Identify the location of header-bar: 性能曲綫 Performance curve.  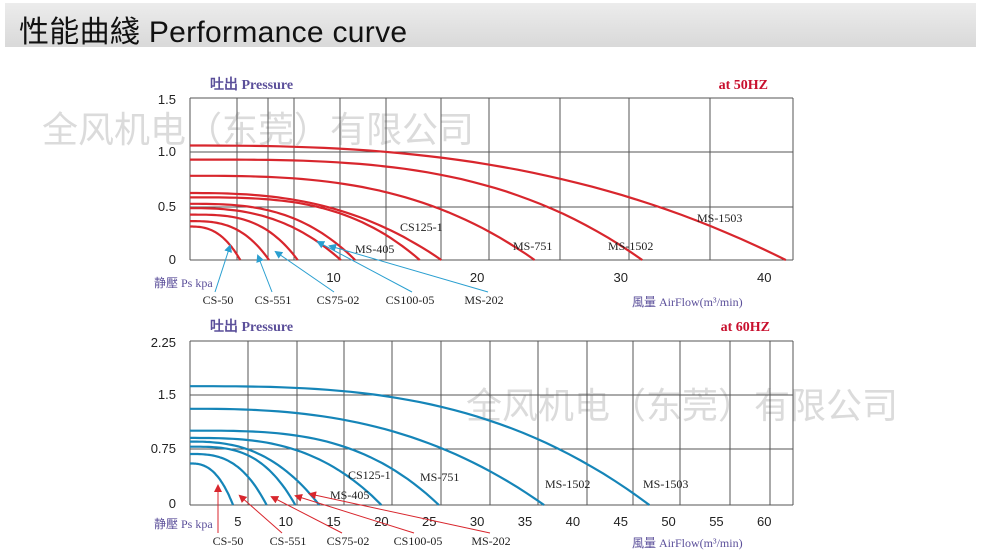
(490, 26).